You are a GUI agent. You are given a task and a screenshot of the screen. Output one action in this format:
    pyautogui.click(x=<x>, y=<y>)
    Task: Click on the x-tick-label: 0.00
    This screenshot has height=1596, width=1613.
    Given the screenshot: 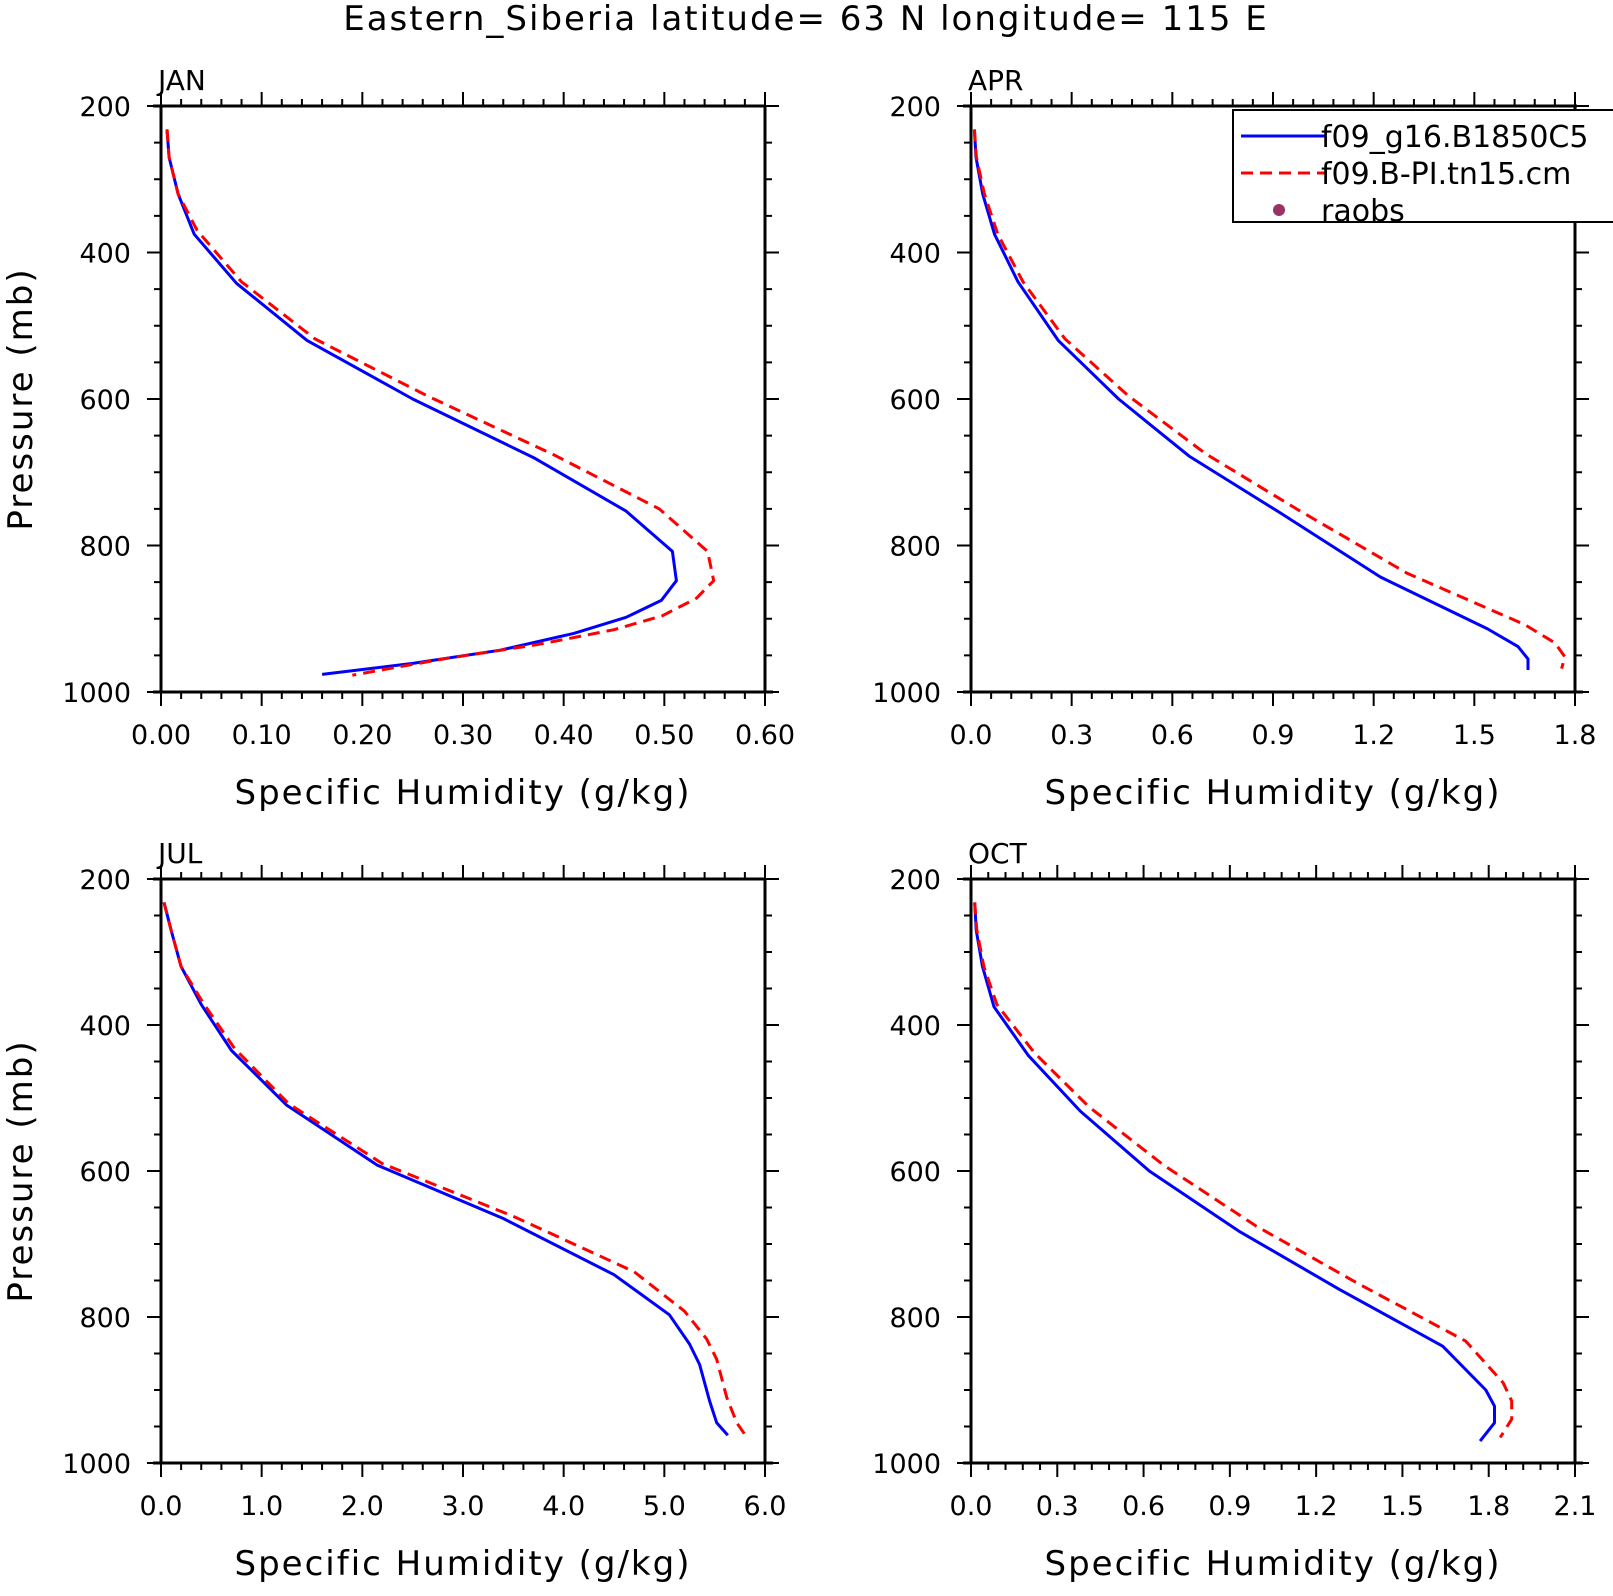 What is the action you would take?
    pyautogui.click(x=161, y=735)
    